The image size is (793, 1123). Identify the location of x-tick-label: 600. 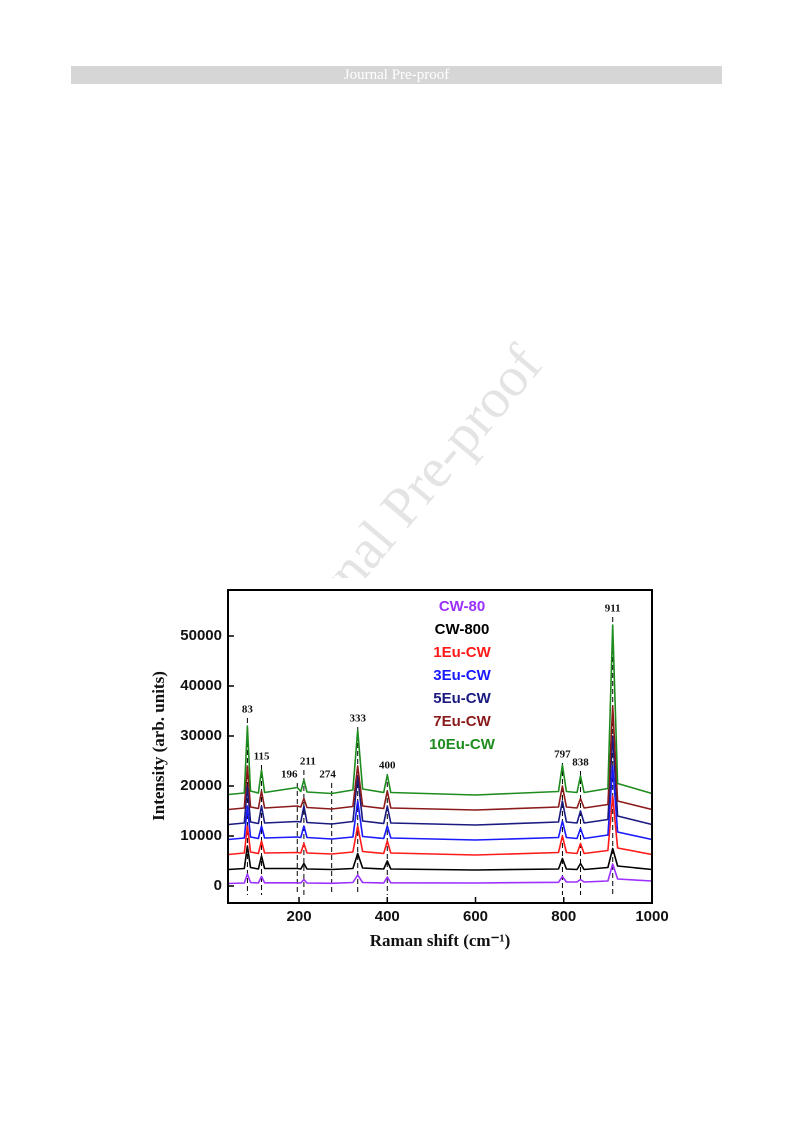
(475, 916).